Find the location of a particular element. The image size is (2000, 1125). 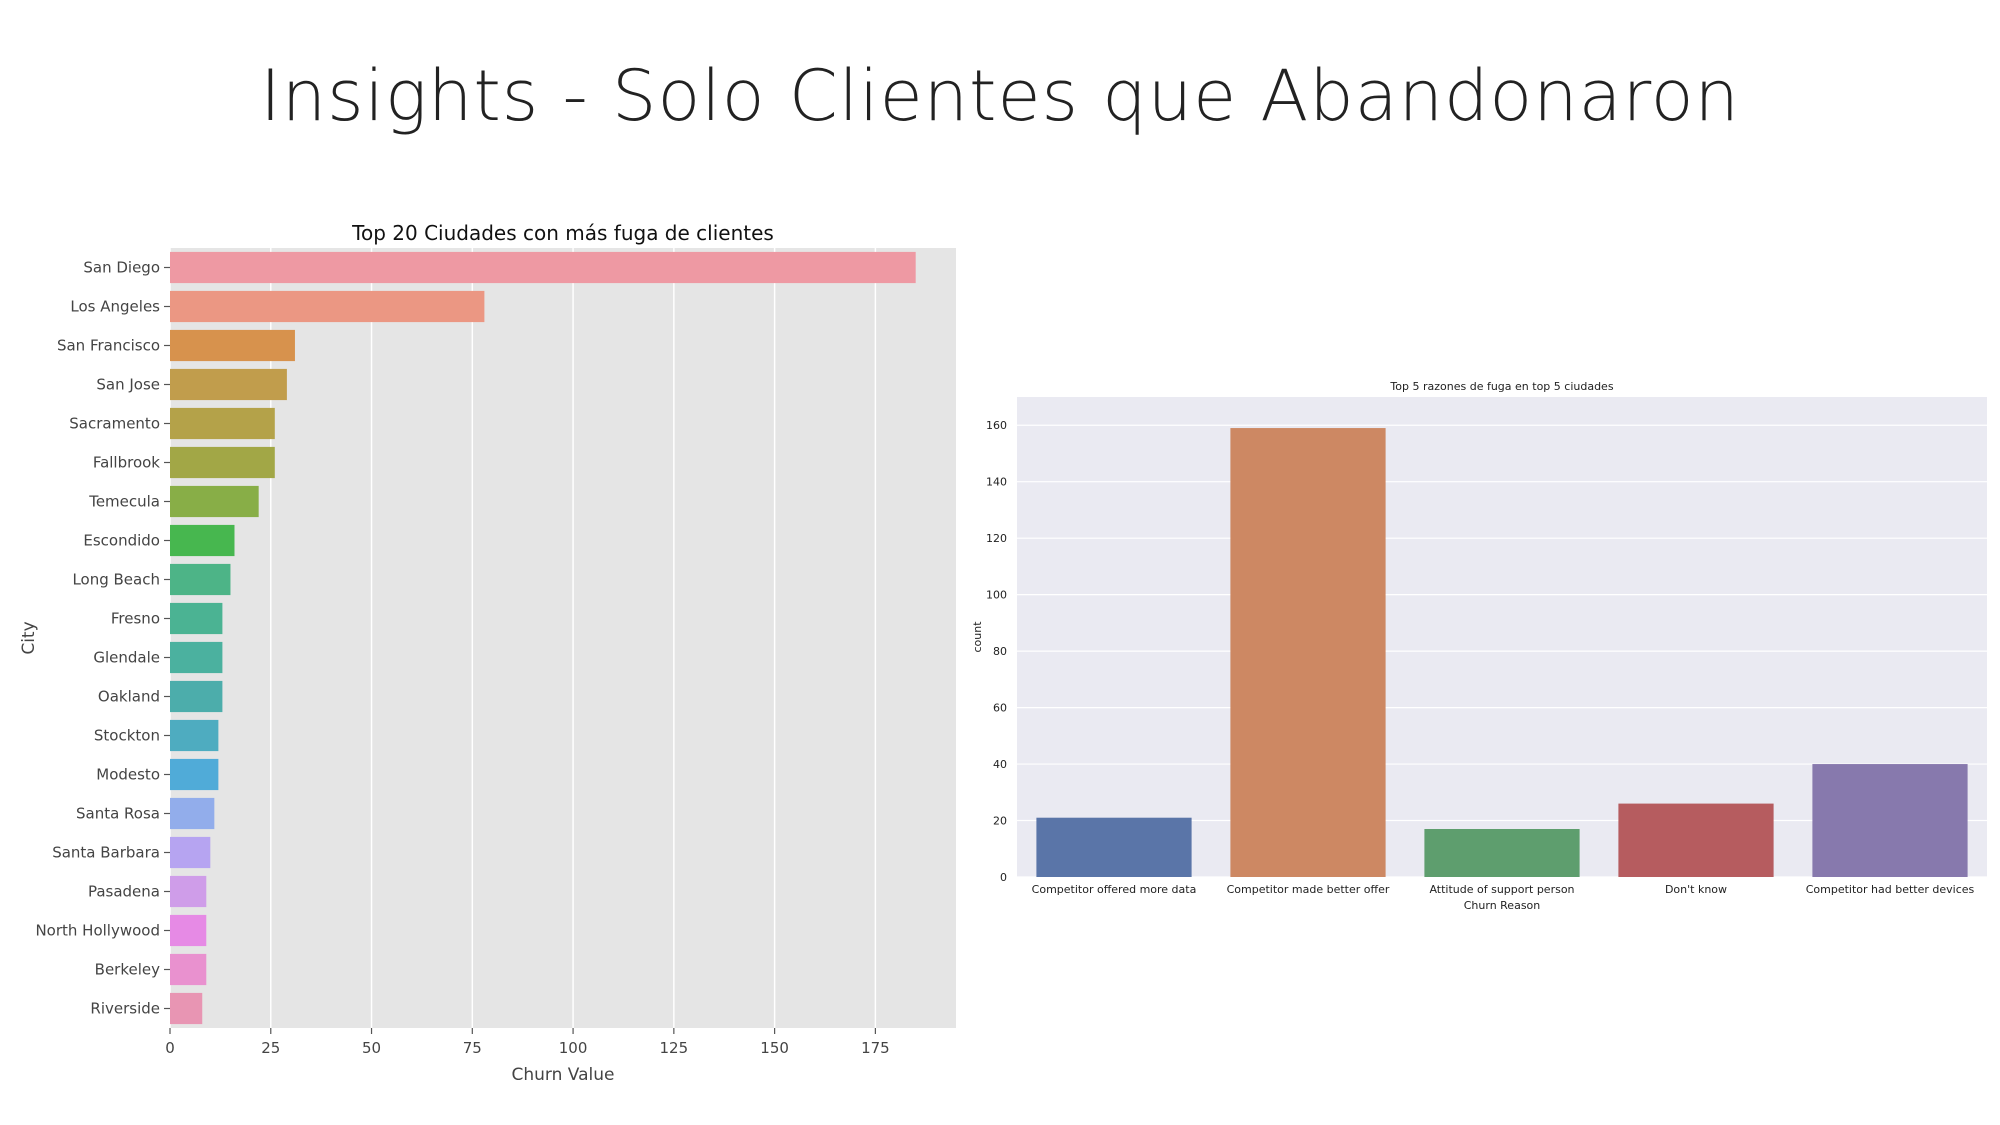

y-tick-label: 140 is located at coordinates (996, 482).